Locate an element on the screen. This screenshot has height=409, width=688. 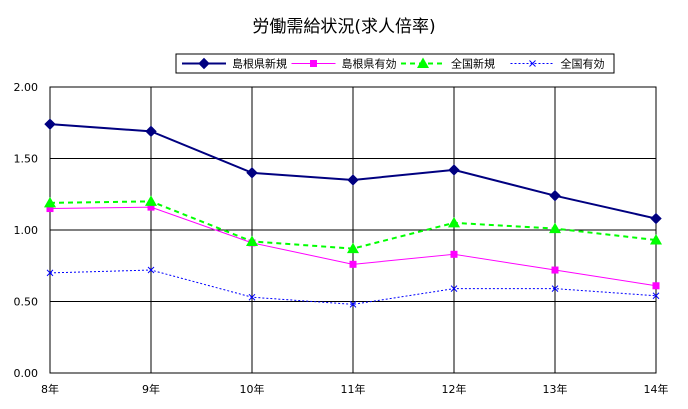
x-tick-label: 13年 is located at coordinates (555, 389).